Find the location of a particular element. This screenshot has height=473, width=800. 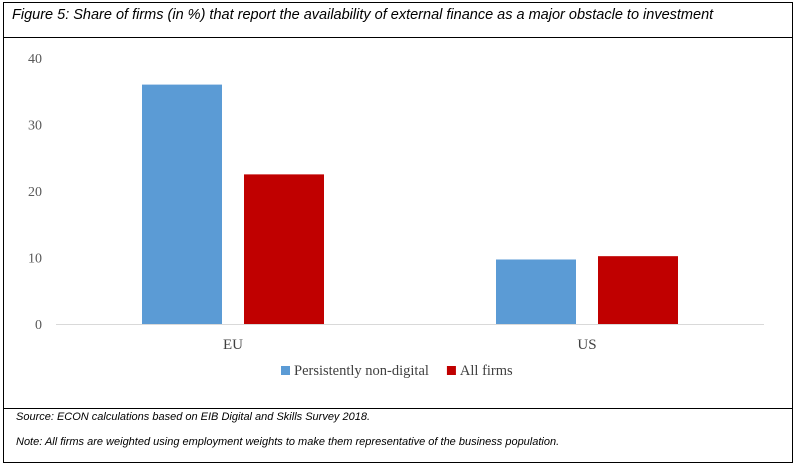

footer-divider is located at coordinates (398, 408).